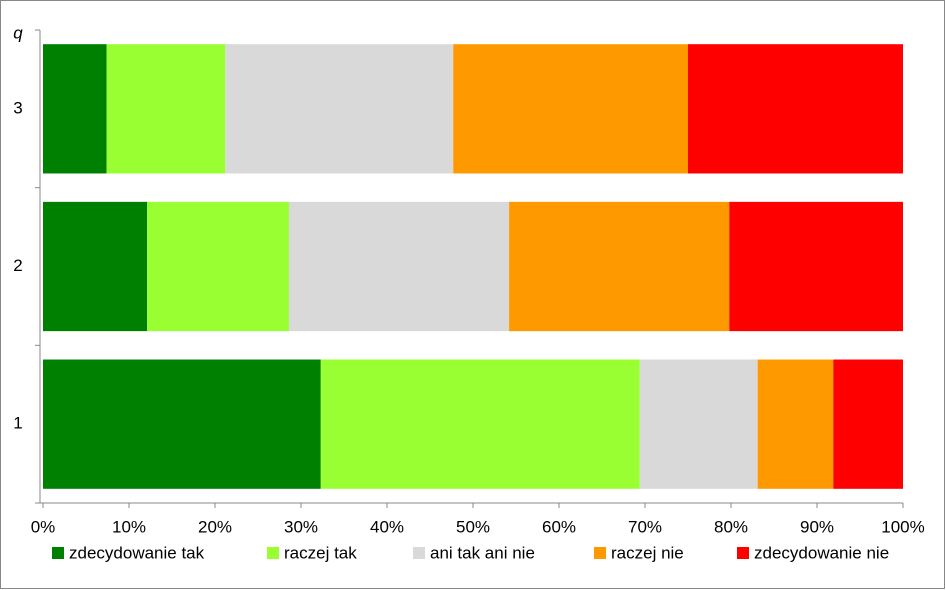  I want to click on legend-label: zdecydowanie tak, so click(137, 552).